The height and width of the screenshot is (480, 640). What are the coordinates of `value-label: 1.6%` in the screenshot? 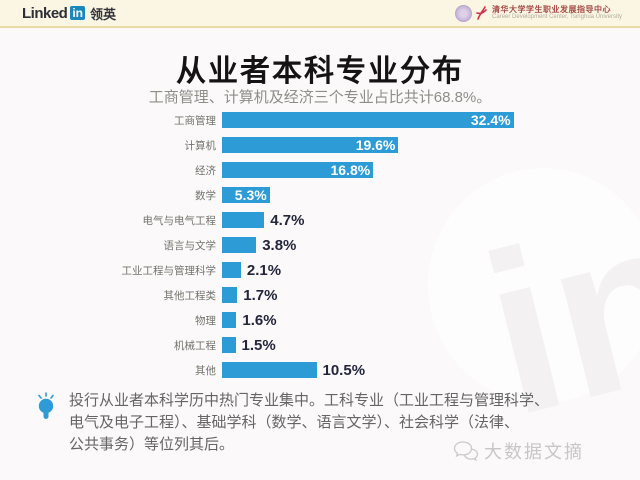 It's located at (259, 320).